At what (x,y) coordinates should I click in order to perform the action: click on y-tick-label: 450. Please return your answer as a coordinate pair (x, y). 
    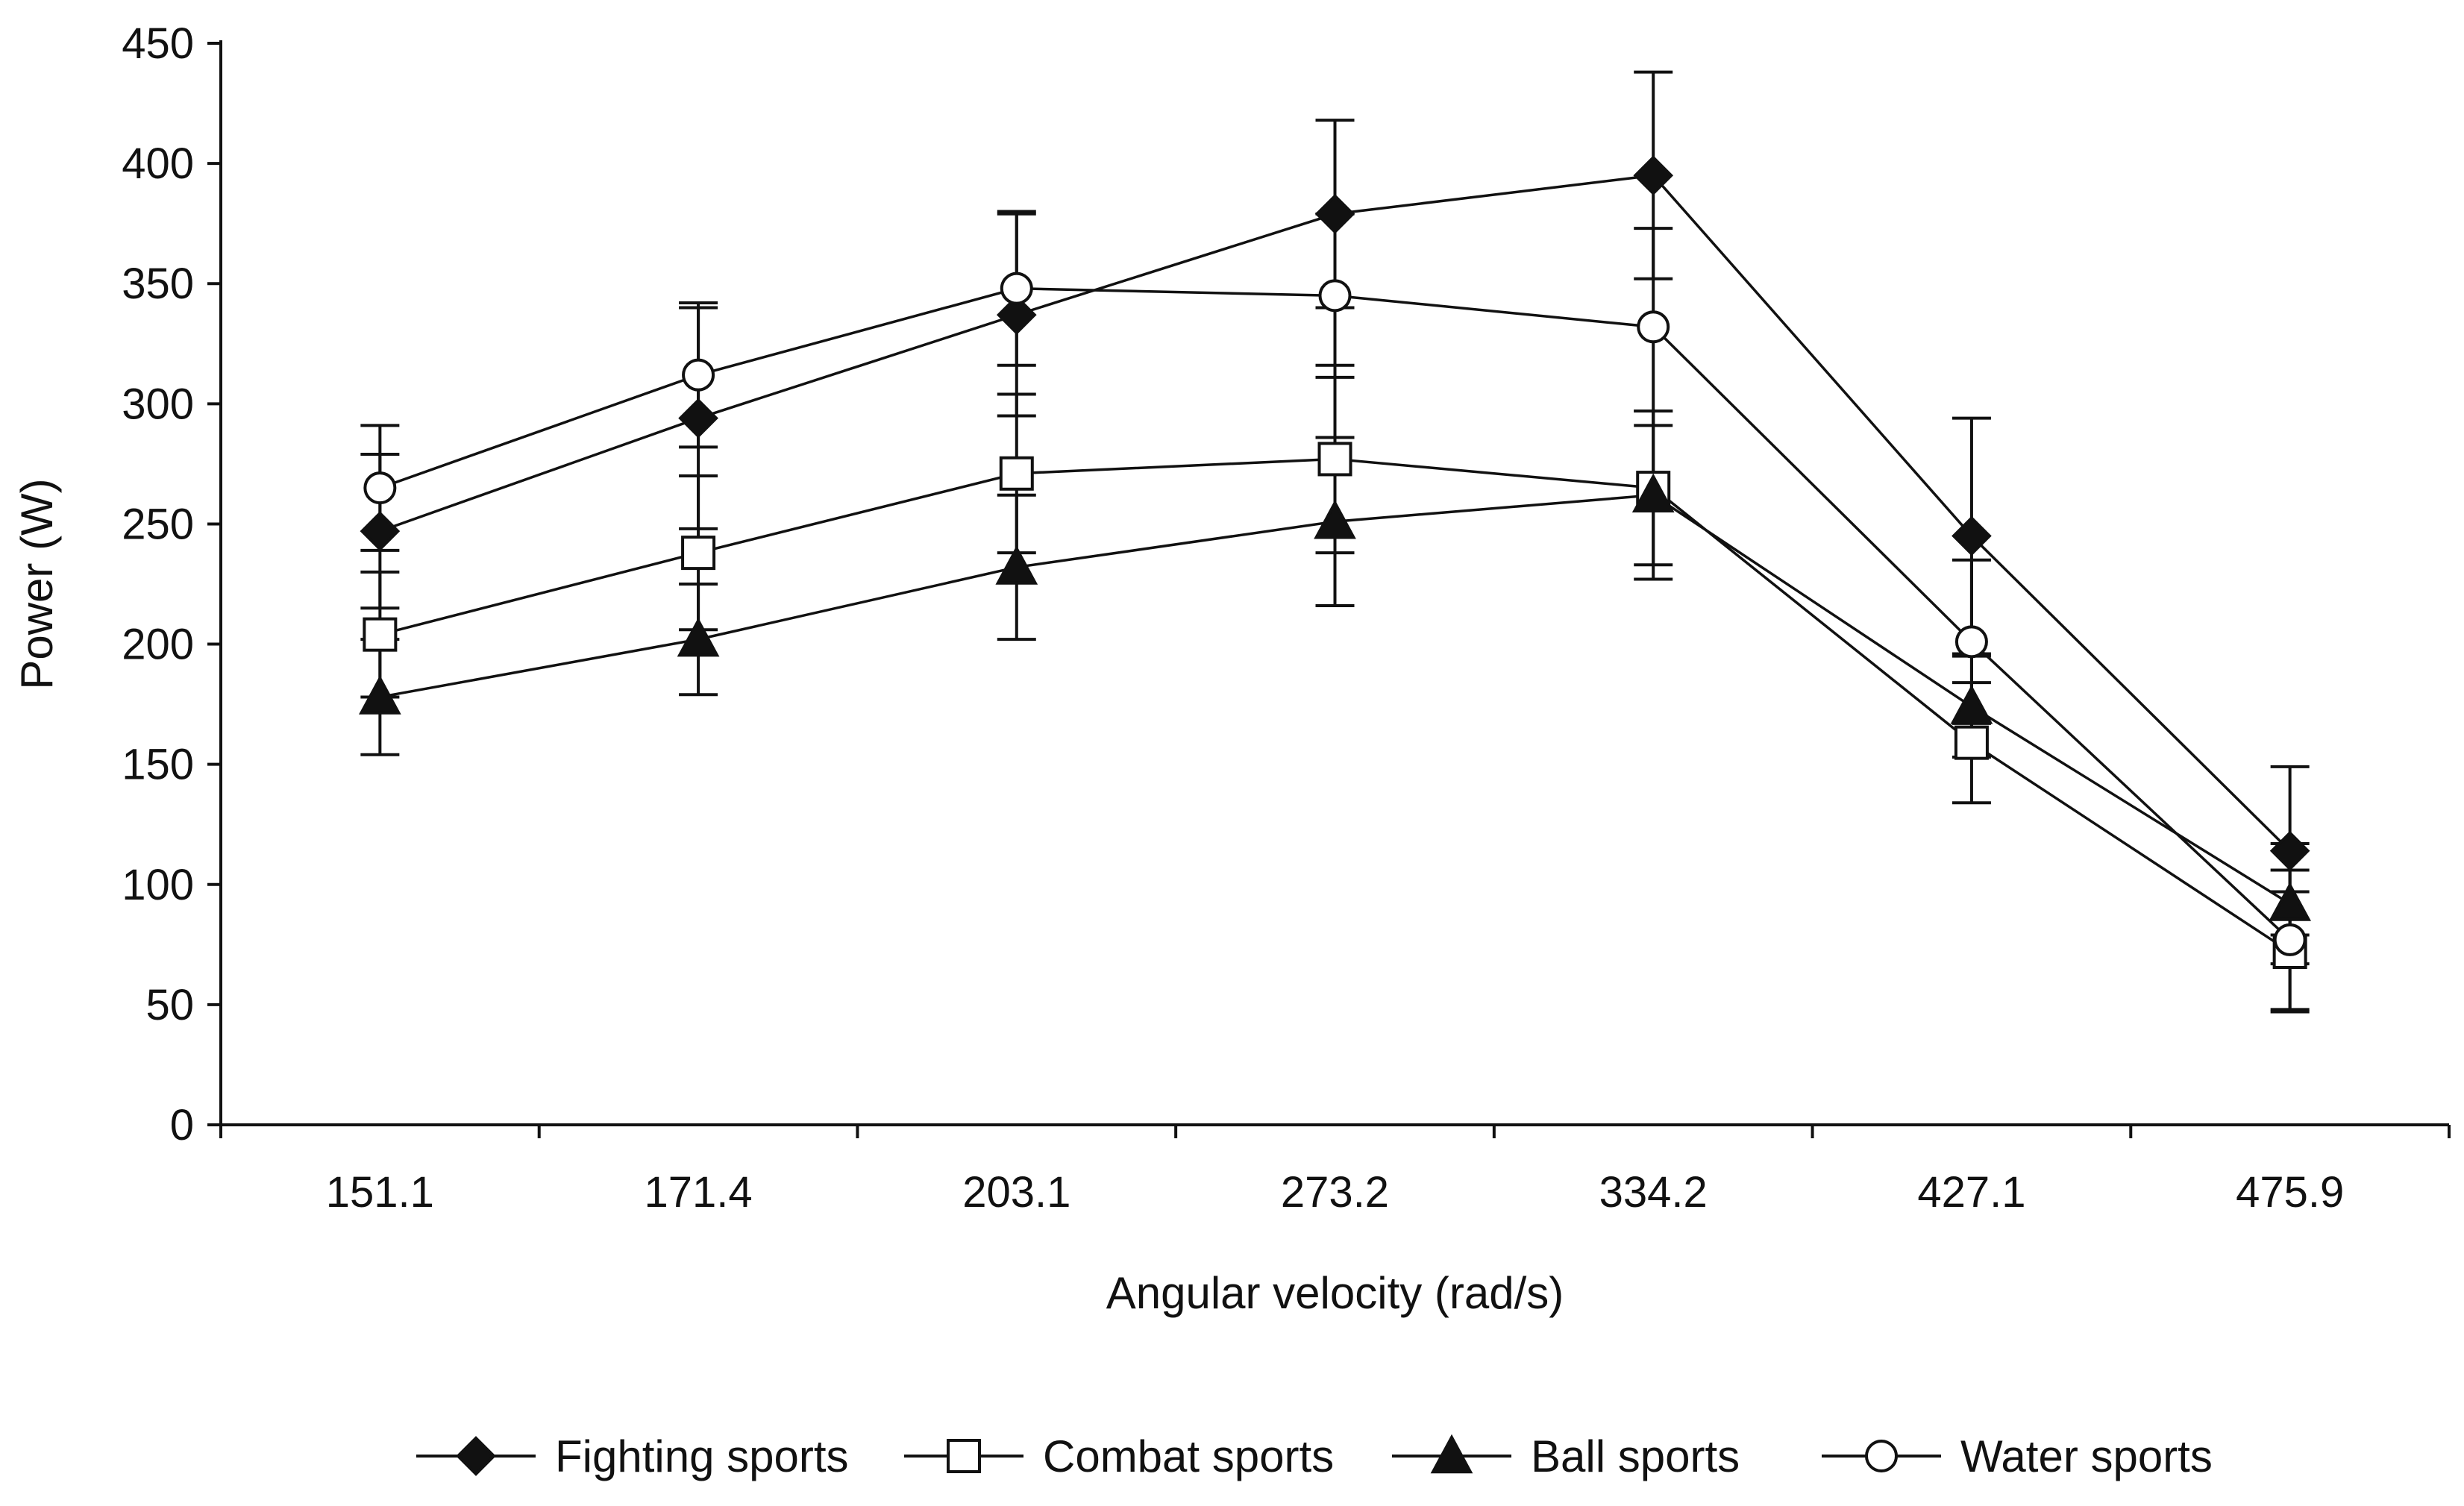
    Looking at the image, I should click on (158, 43).